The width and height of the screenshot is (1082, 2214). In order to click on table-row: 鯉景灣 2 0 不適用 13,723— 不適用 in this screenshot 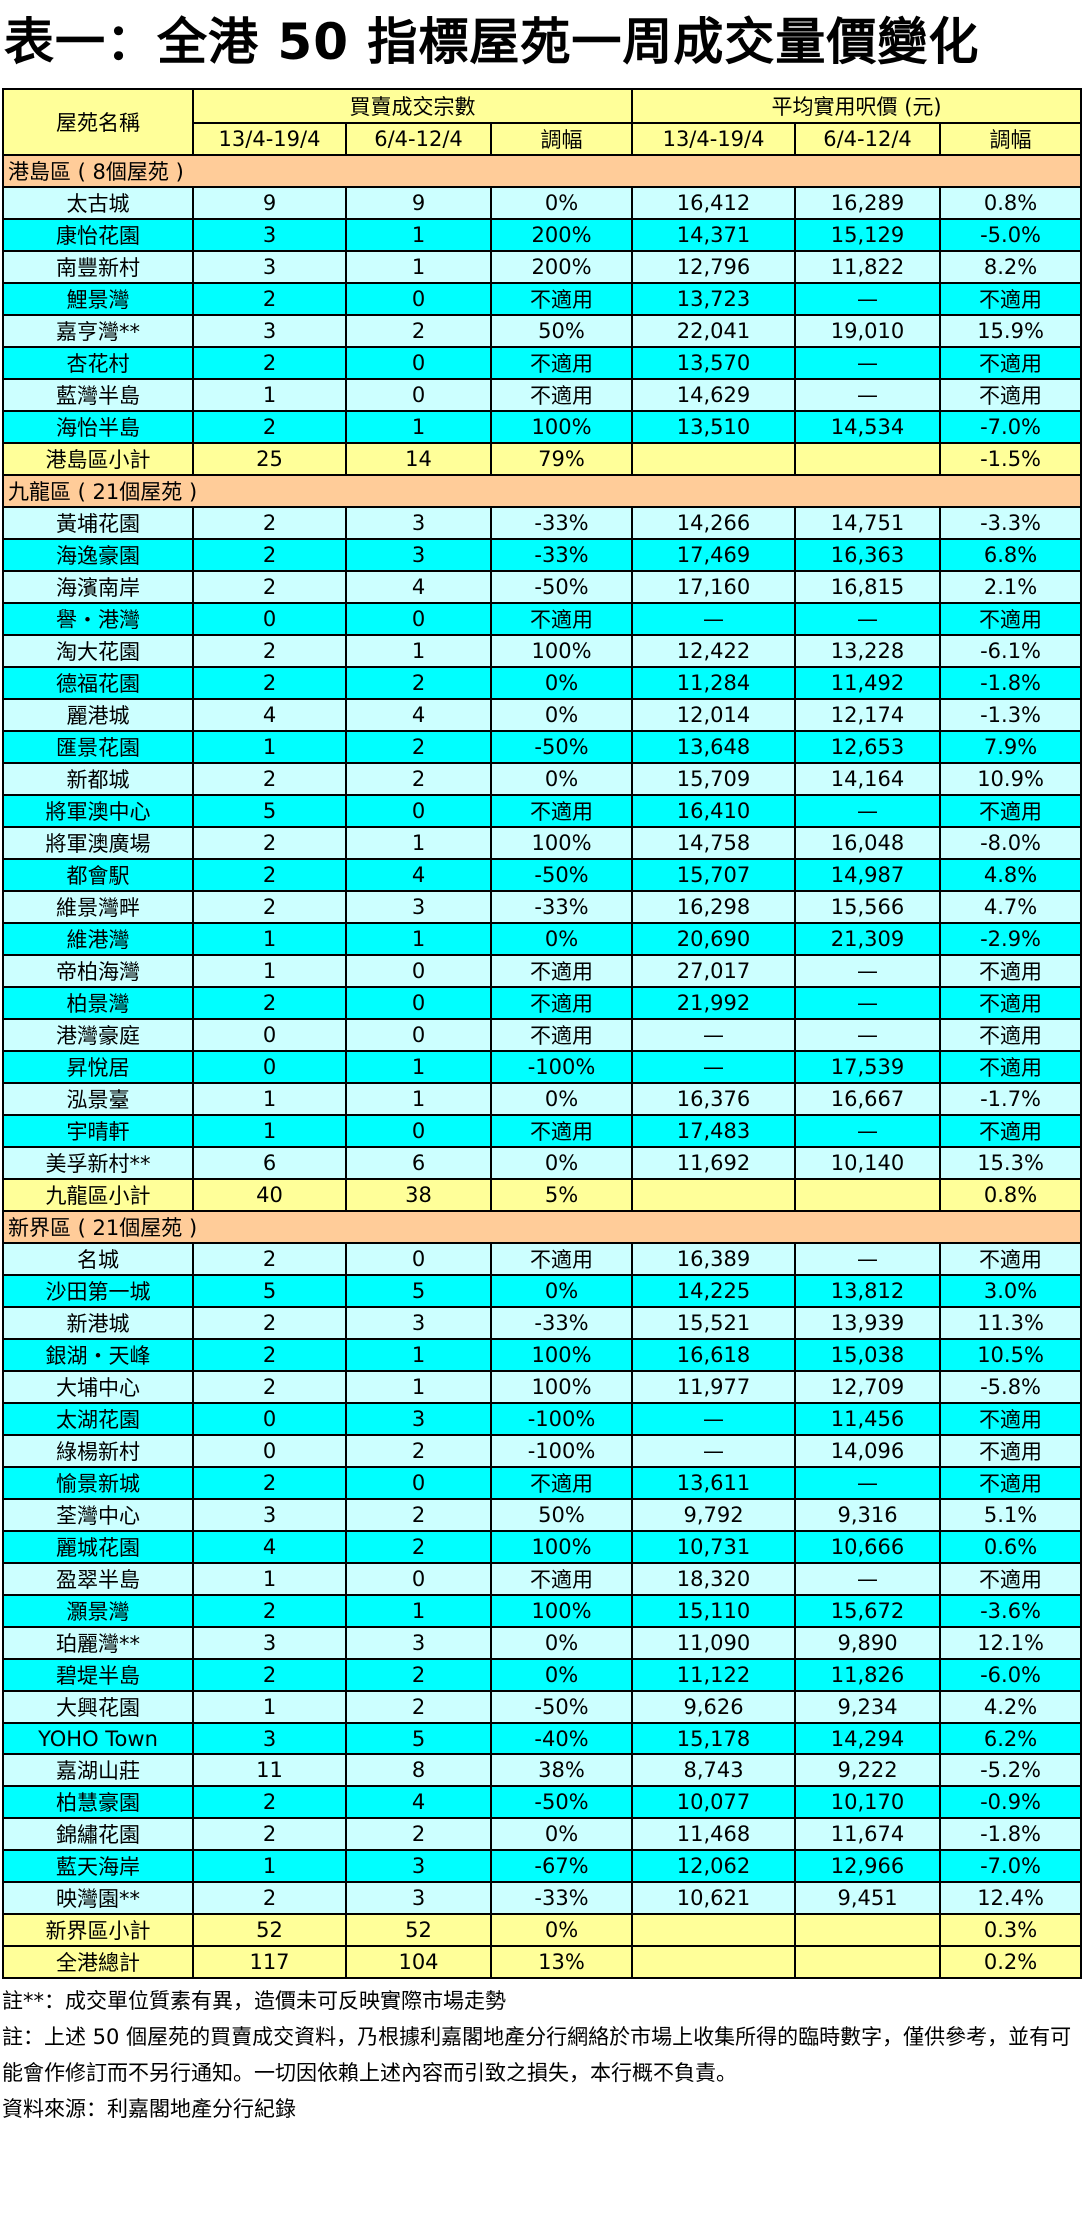, I will do `click(542, 299)`.